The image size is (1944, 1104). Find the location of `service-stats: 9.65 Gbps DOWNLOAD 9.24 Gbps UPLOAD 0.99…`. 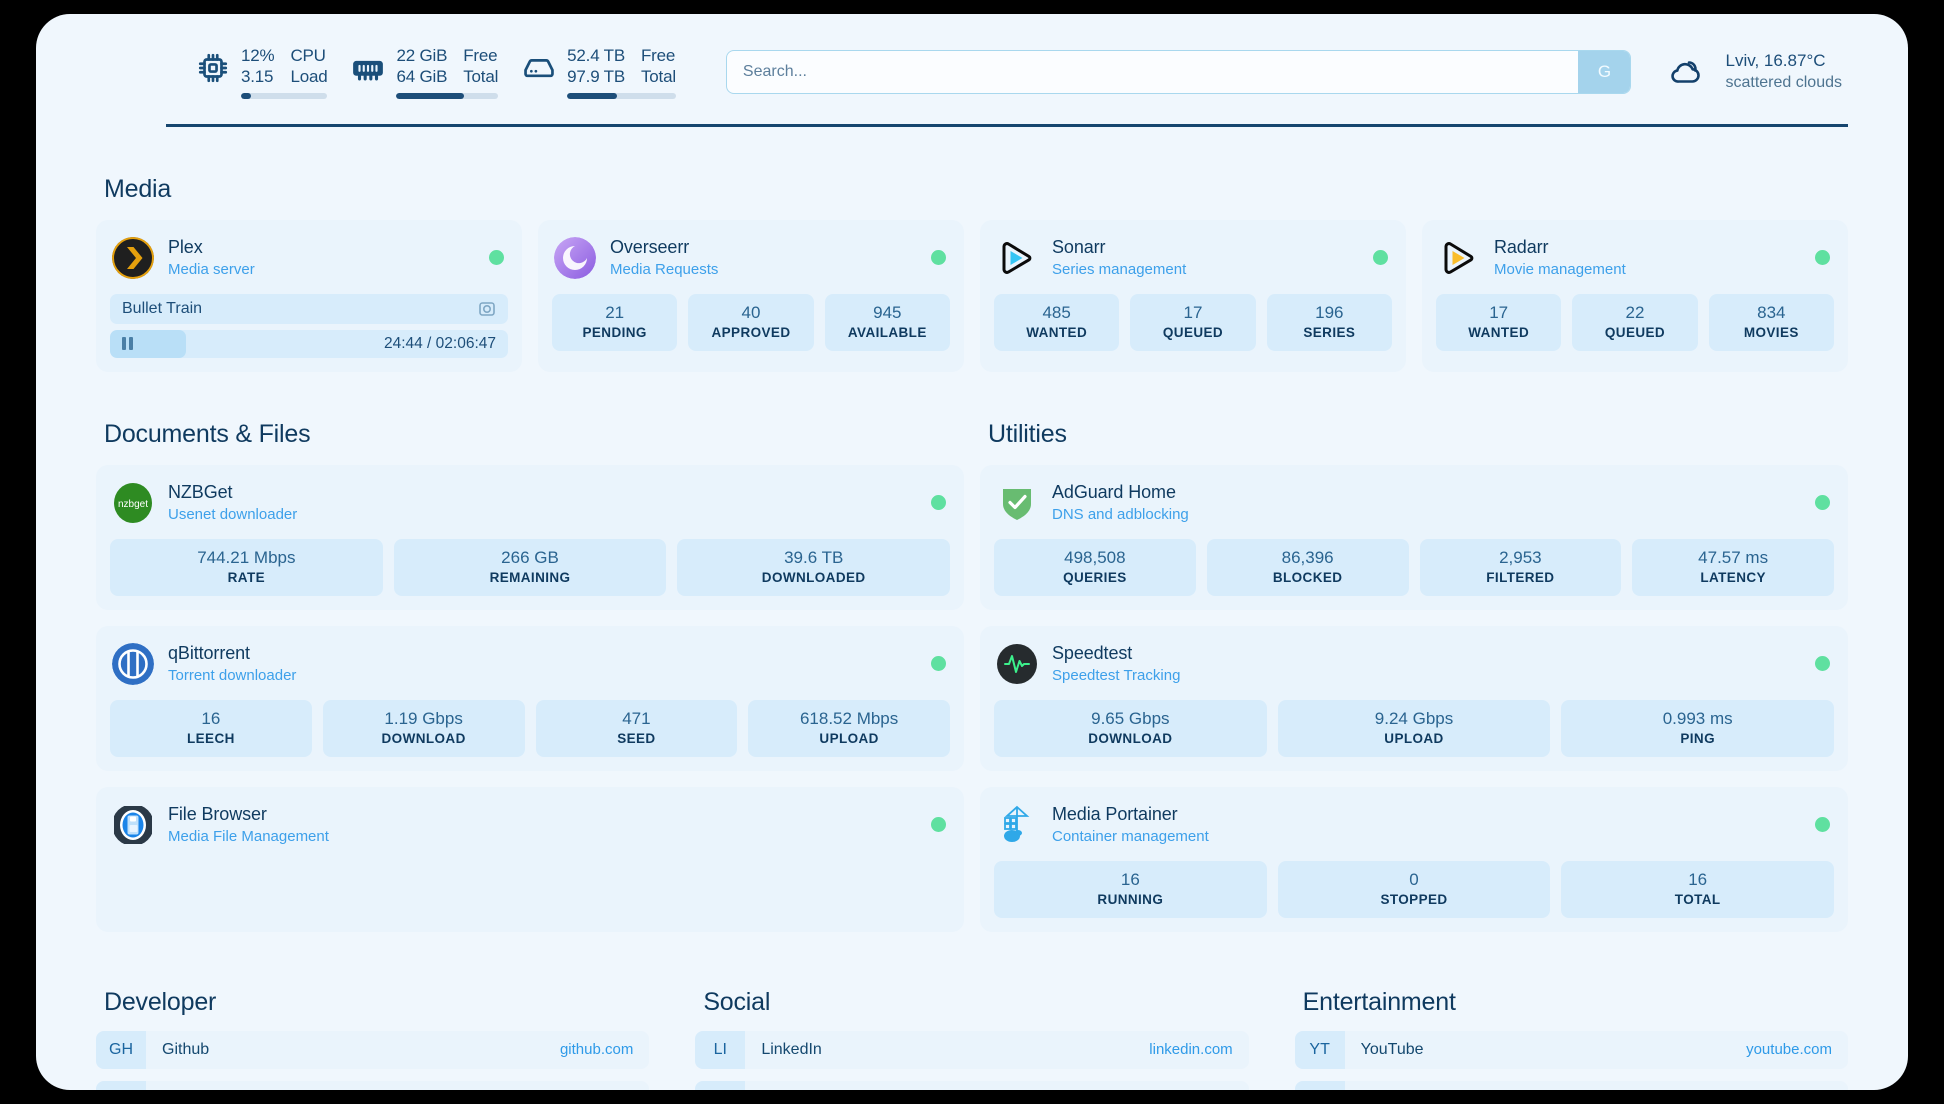

service-stats: 9.65 Gbps DOWNLOAD 9.24 Gbps UPLOAD 0.99… is located at coordinates (1414, 728).